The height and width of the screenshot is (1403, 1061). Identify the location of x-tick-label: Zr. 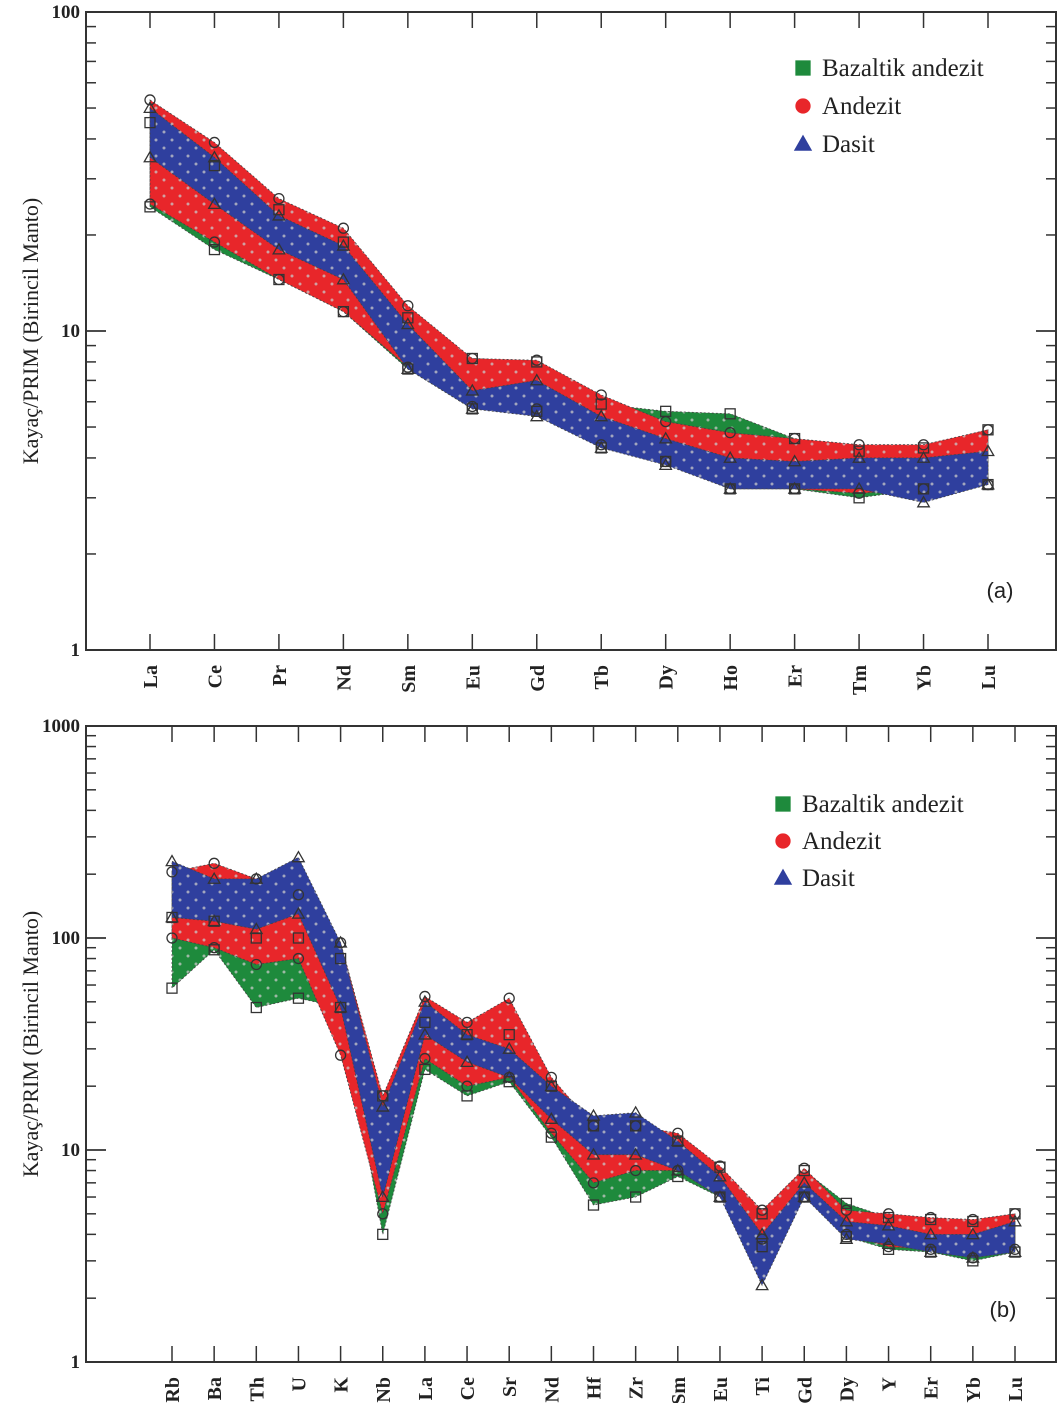
(637, 1388).